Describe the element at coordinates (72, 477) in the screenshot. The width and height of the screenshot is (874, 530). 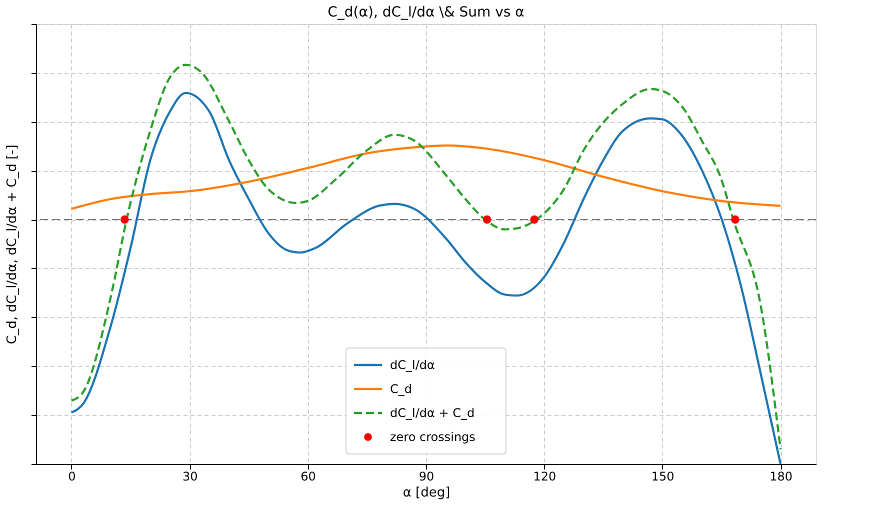
I see `x-tick-label: 0` at that location.